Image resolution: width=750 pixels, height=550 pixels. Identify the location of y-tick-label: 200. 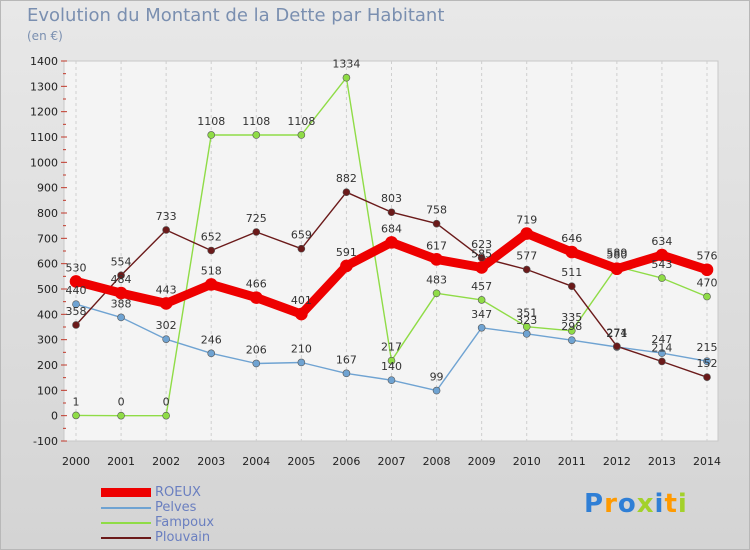
(47, 365).